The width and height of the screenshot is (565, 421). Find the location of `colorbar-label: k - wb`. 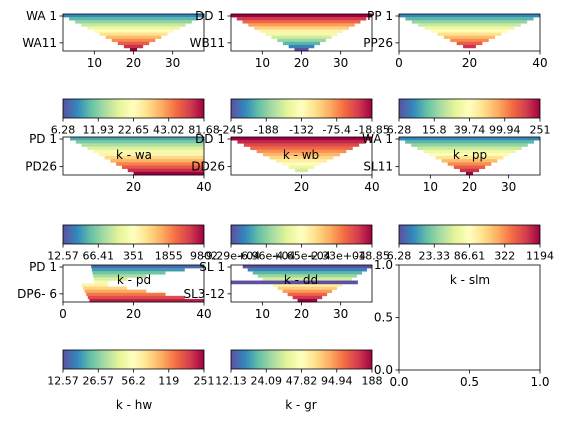

colorbar-label: k - wb is located at coordinates (301, 155).